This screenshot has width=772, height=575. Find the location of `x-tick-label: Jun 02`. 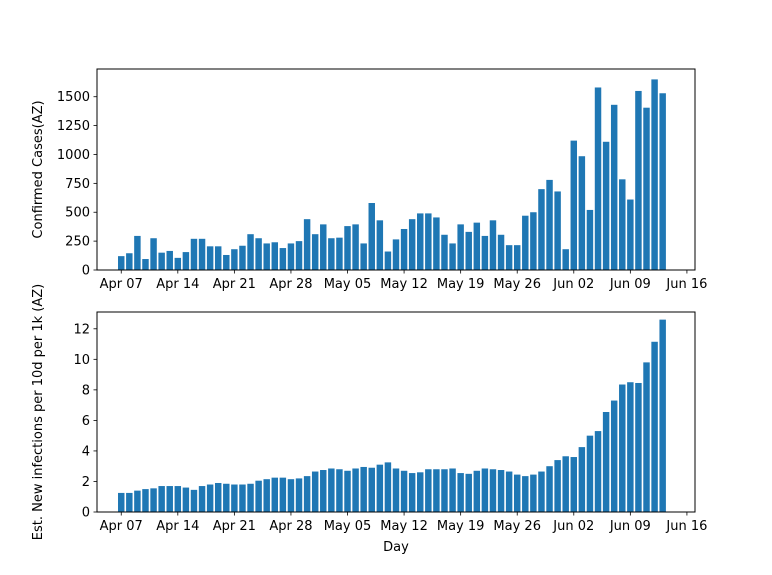

x-tick-label: Jun 02 is located at coordinates (573, 284).